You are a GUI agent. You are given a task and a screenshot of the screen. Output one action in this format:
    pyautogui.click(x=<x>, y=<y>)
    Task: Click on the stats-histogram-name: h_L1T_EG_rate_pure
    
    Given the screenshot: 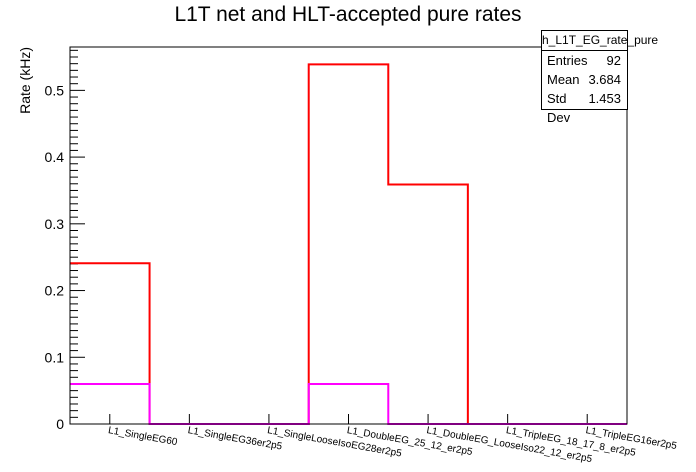 What is the action you would take?
    pyautogui.click(x=600, y=41)
    